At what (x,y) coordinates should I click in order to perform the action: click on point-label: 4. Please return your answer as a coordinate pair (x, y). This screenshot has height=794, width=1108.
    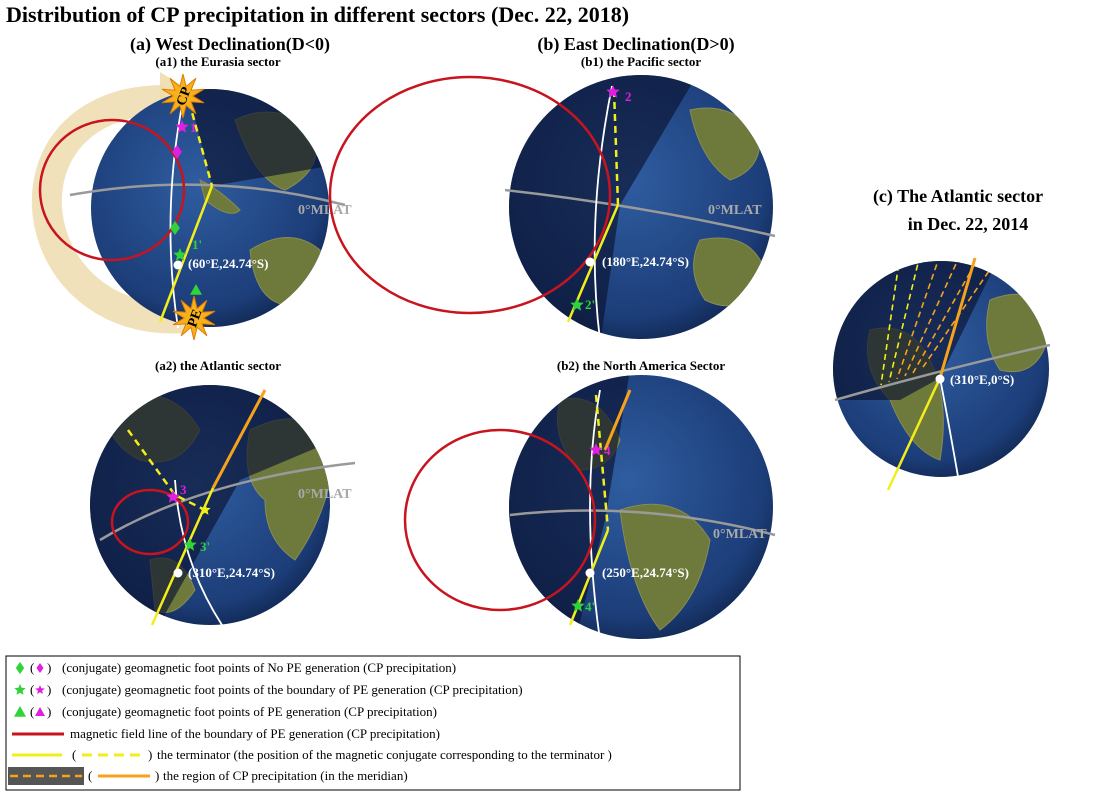
    Looking at the image, I should click on (607, 450).